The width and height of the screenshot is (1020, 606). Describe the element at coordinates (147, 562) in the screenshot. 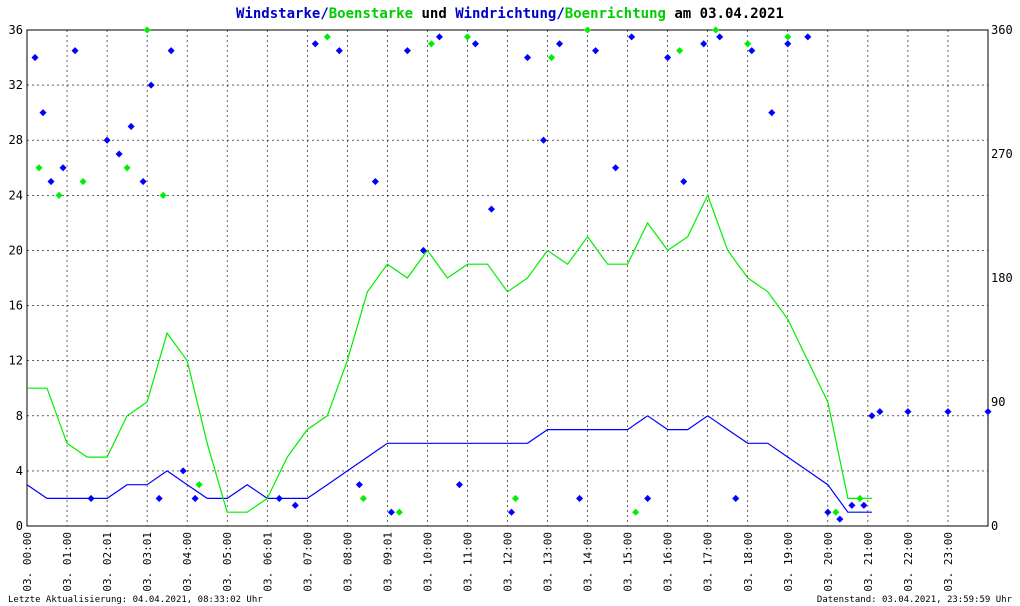

I see `x-tick-label: 03. 03:01` at that location.